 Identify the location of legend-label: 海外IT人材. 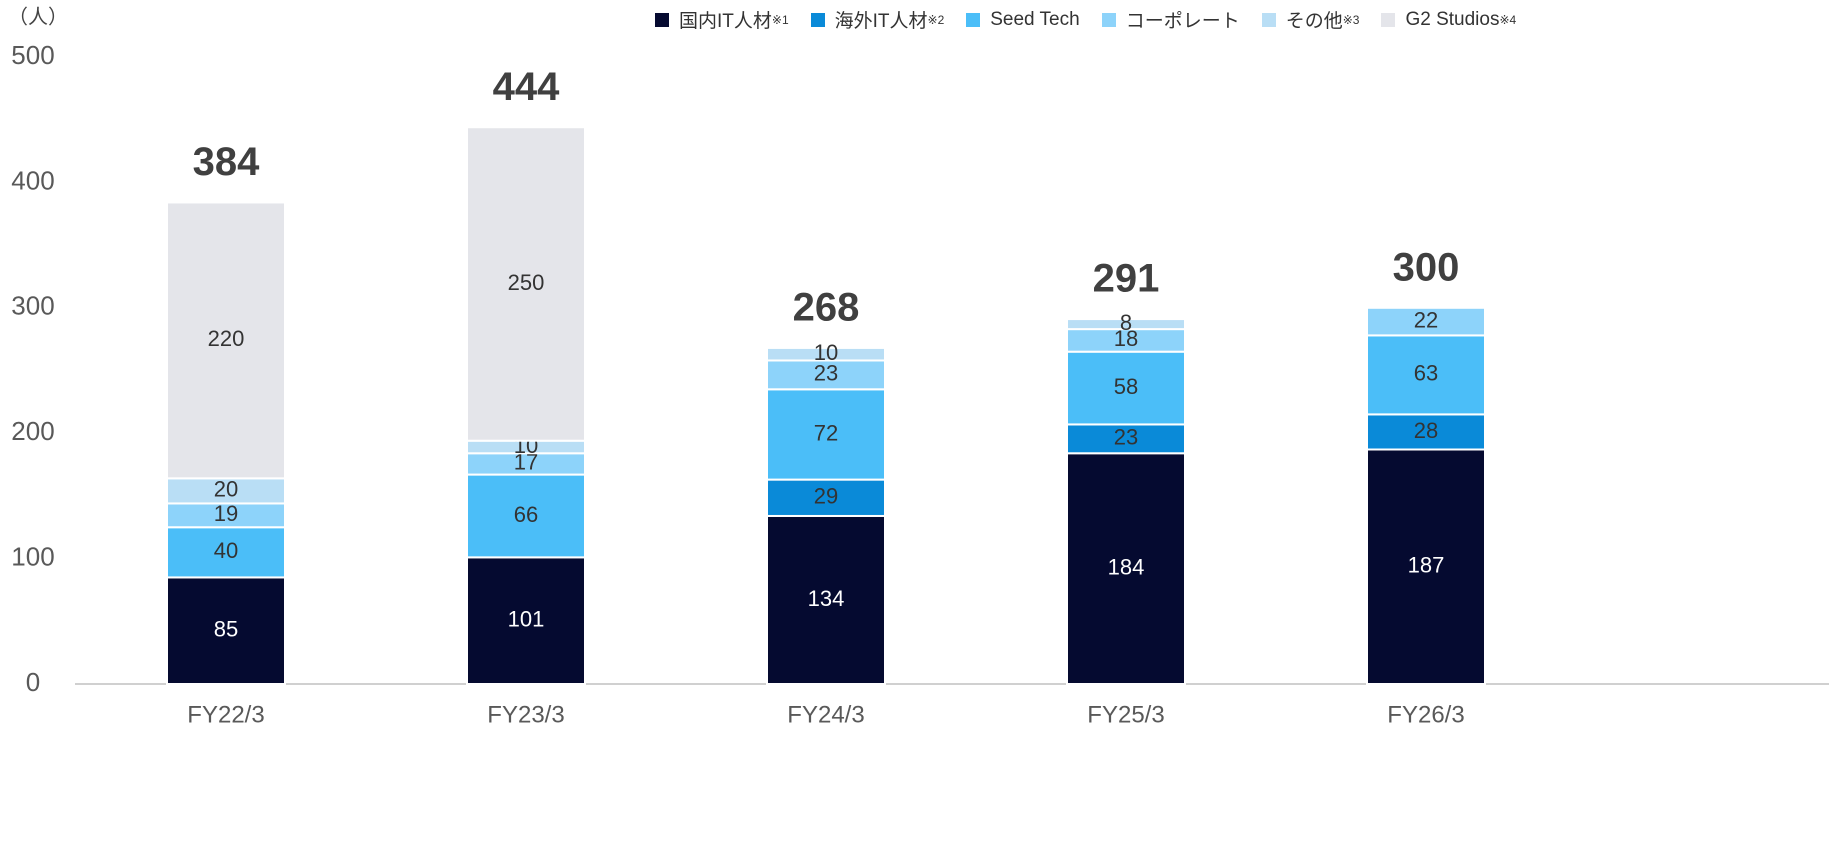
(881, 21).